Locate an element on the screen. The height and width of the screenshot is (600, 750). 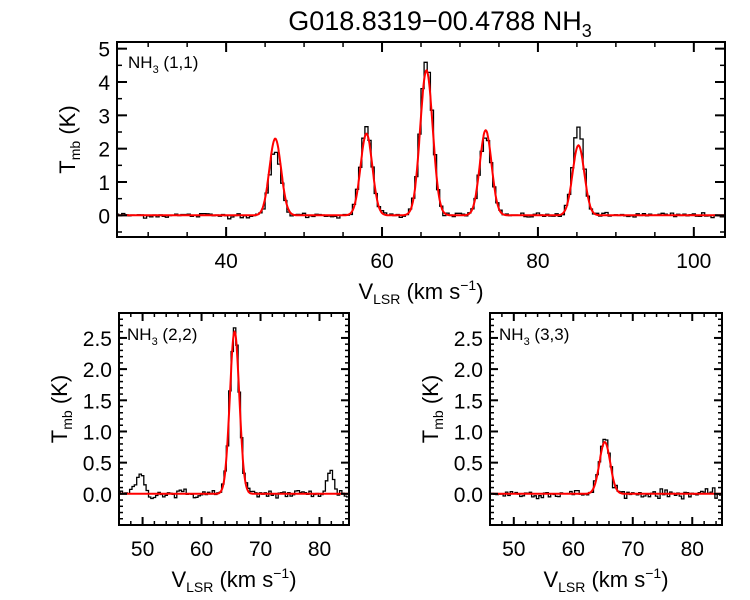
y-tick-label: 5 is located at coordinates (104, 50).